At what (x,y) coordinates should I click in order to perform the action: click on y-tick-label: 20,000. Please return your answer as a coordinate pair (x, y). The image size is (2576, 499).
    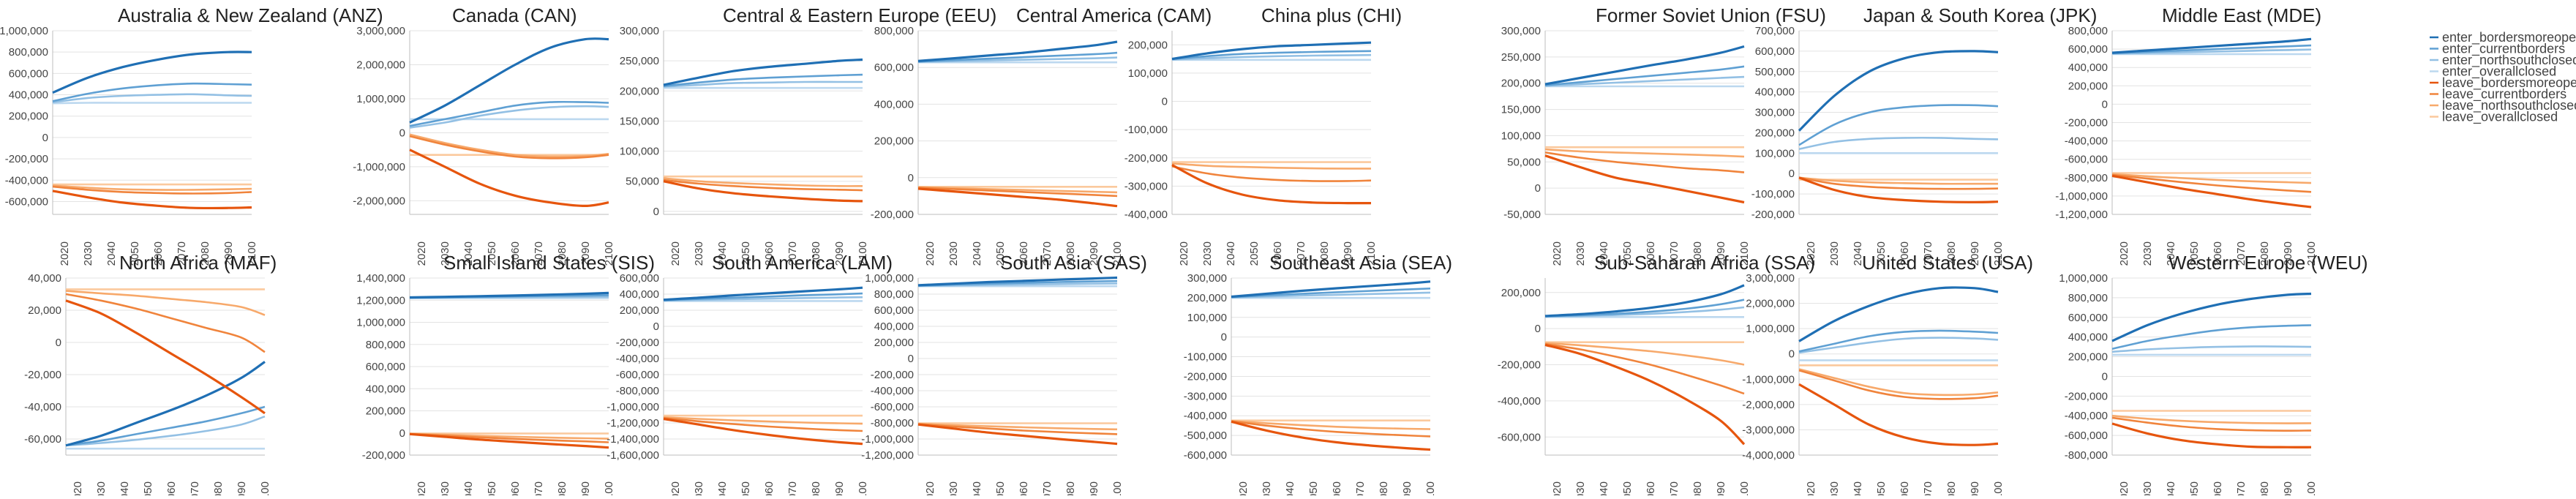
    Looking at the image, I should click on (44, 311).